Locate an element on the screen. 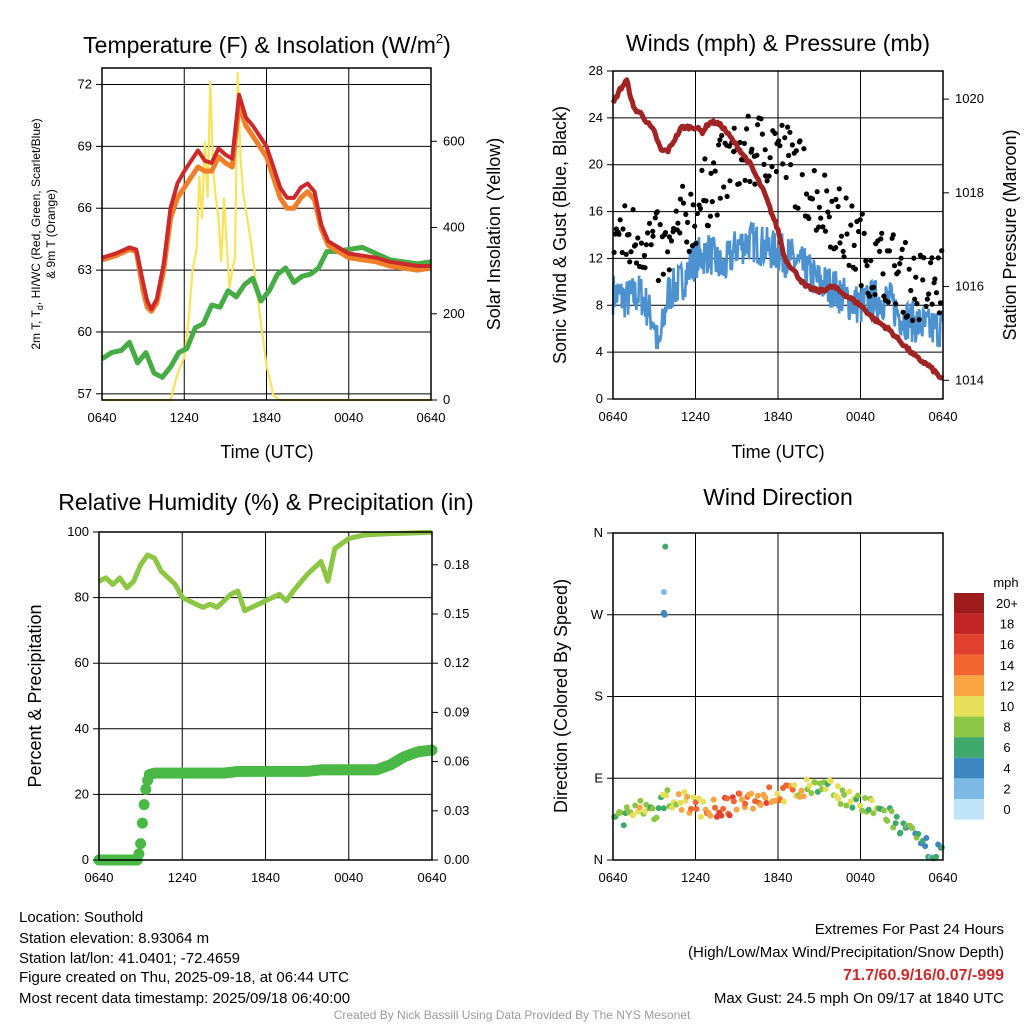  humidity-grid is located at coordinates (265, 696).